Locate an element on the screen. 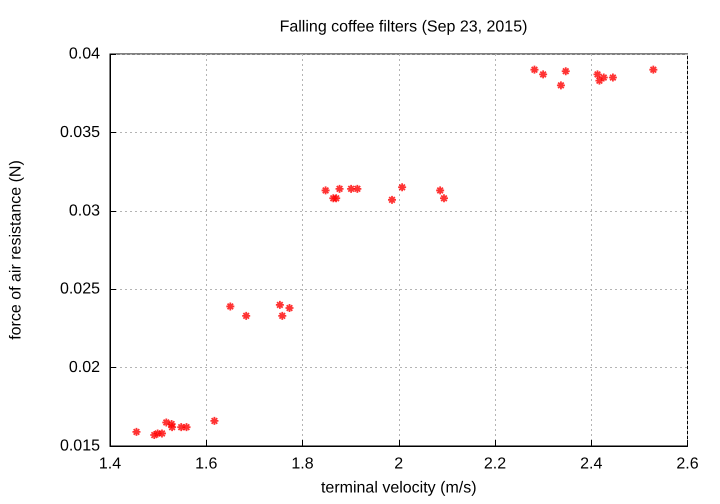 The image size is (720, 504). x-tick-label: 2.4 is located at coordinates (591, 464).